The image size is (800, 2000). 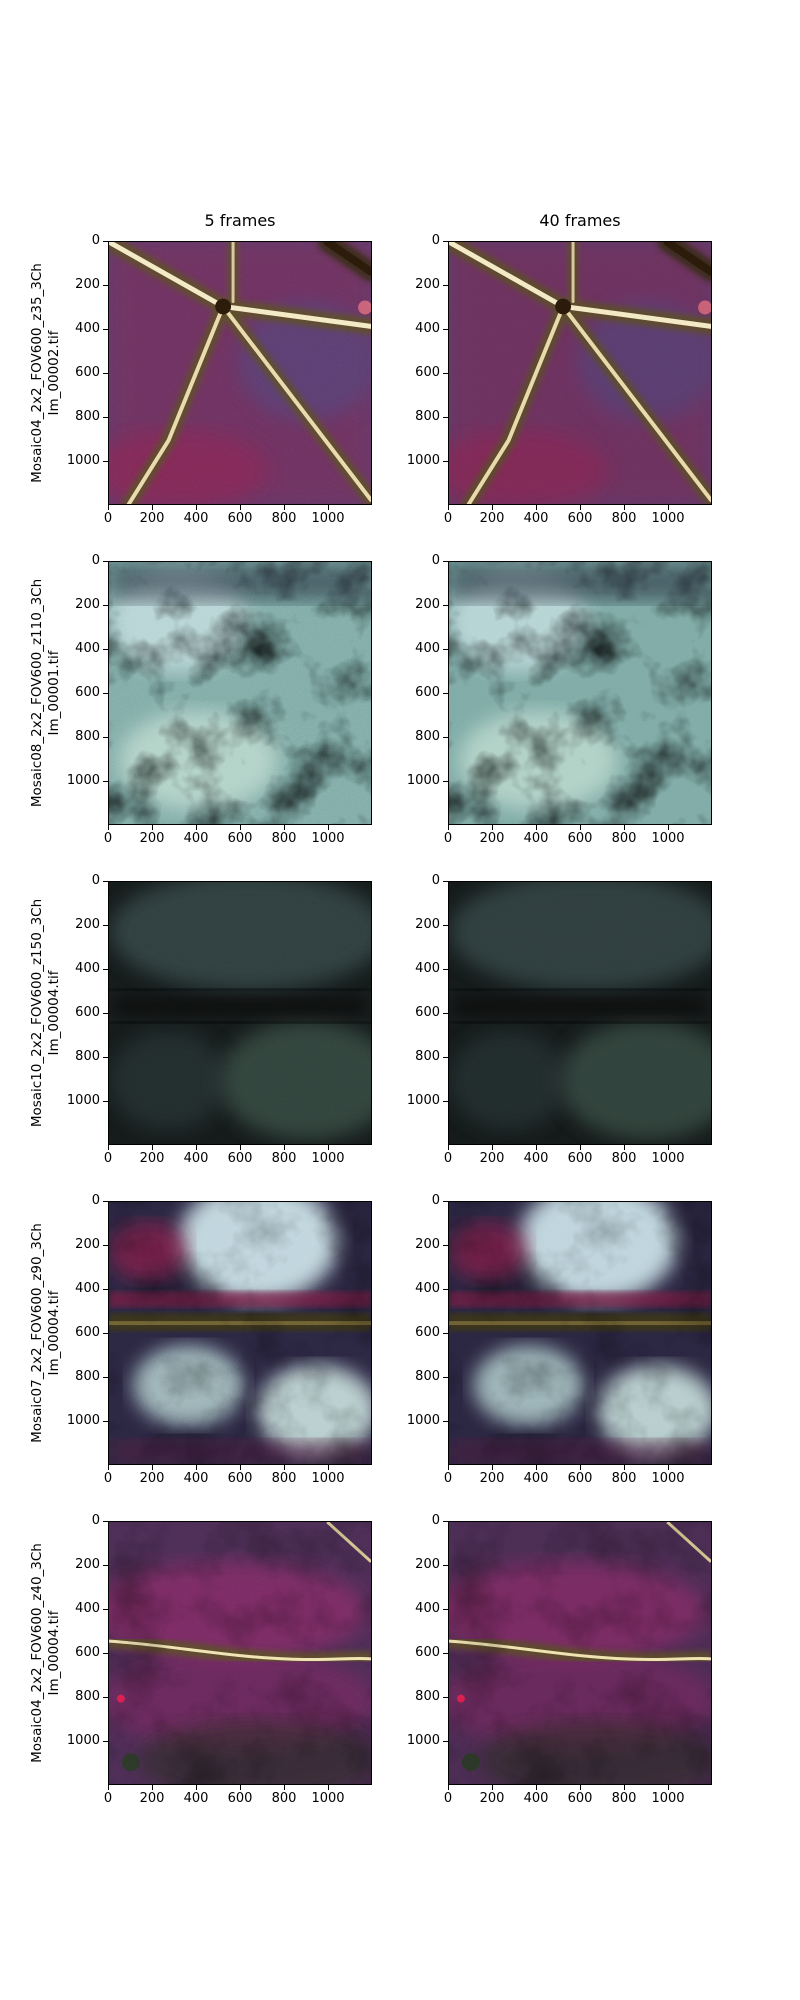 What do you see at coordinates (580, 693) in the screenshot?
I see `image-panel-r2-c2` at bounding box center [580, 693].